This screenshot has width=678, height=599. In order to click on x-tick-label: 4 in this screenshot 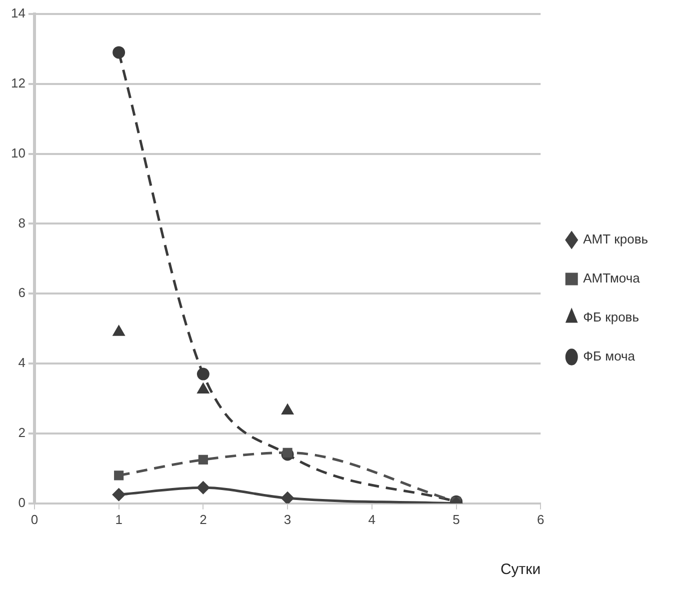, I will do `click(372, 519)`.